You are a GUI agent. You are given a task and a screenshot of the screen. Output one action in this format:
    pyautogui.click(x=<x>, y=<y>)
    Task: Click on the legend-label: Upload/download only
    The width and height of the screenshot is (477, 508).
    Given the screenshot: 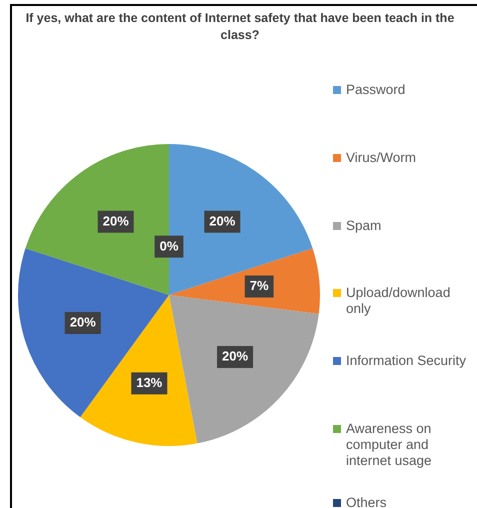 What is the action you would take?
    pyautogui.click(x=399, y=301)
    